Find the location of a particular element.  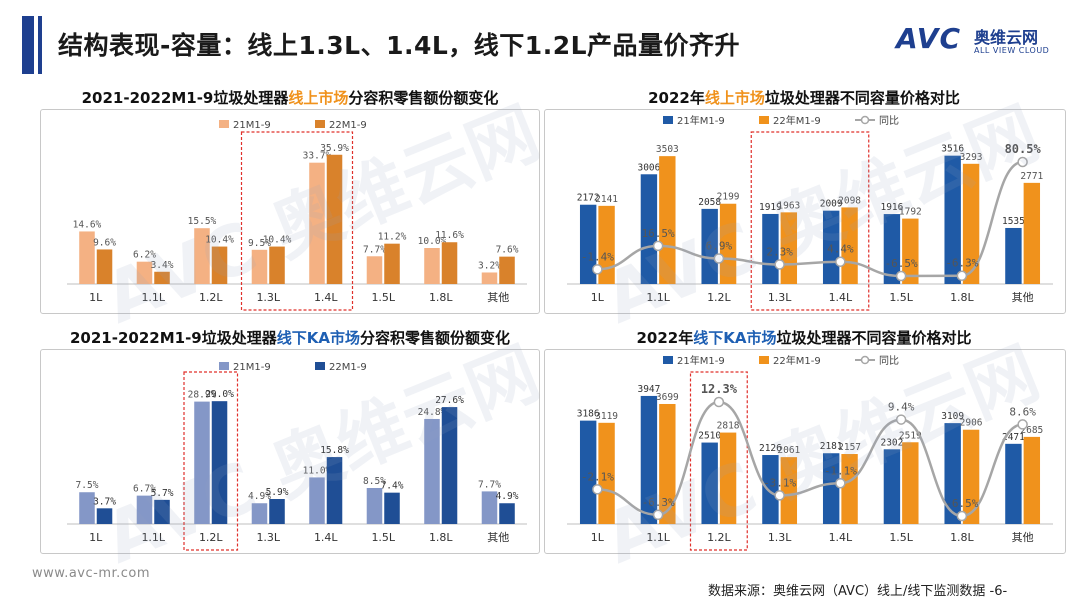

tick-label-br-6: 1.5L is located at coordinates (901, 537).